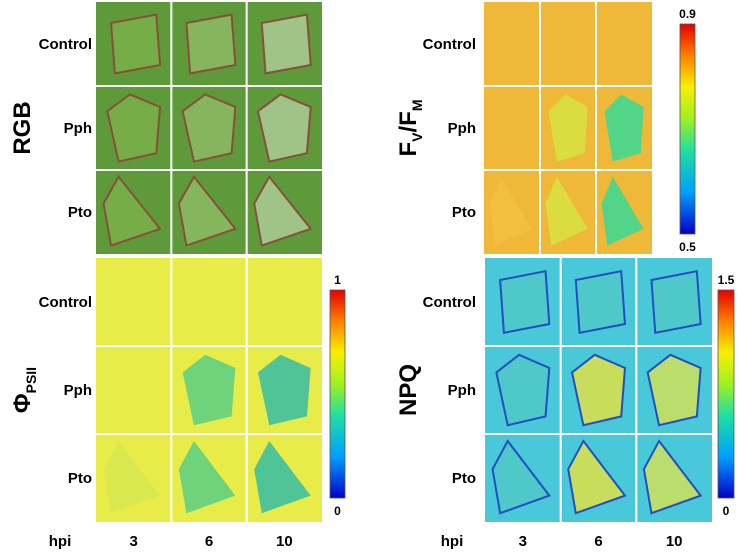 Image resolution: width=744 pixels, height=556 pixels. I want to click on panel-label: FV/FM, so click(410, 127).